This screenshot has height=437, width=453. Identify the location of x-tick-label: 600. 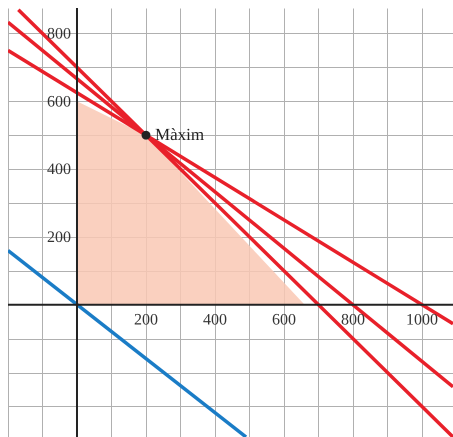
(284, 320).